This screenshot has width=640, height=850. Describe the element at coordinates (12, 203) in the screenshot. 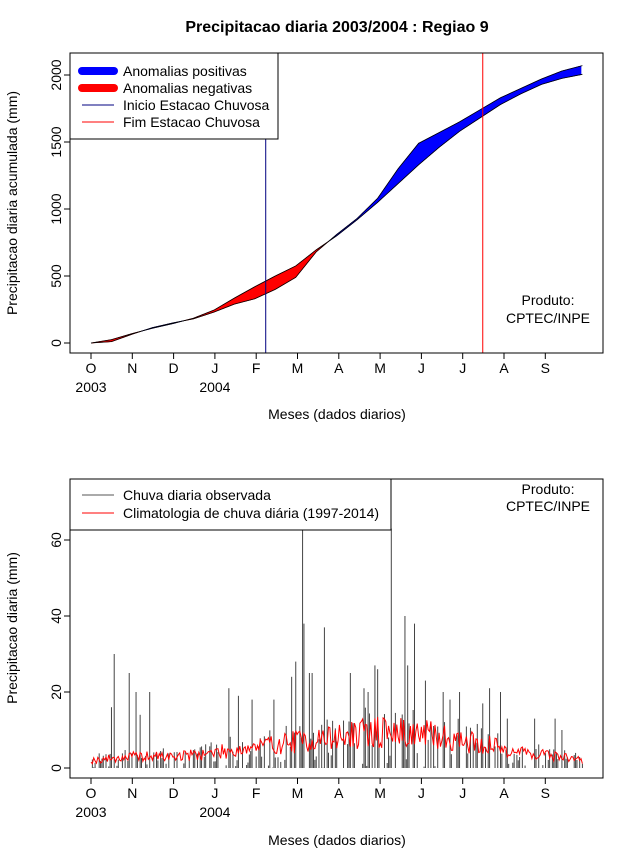

I see `y-axis-label: Precipitacao diaria acumulada (mm)` at that location.